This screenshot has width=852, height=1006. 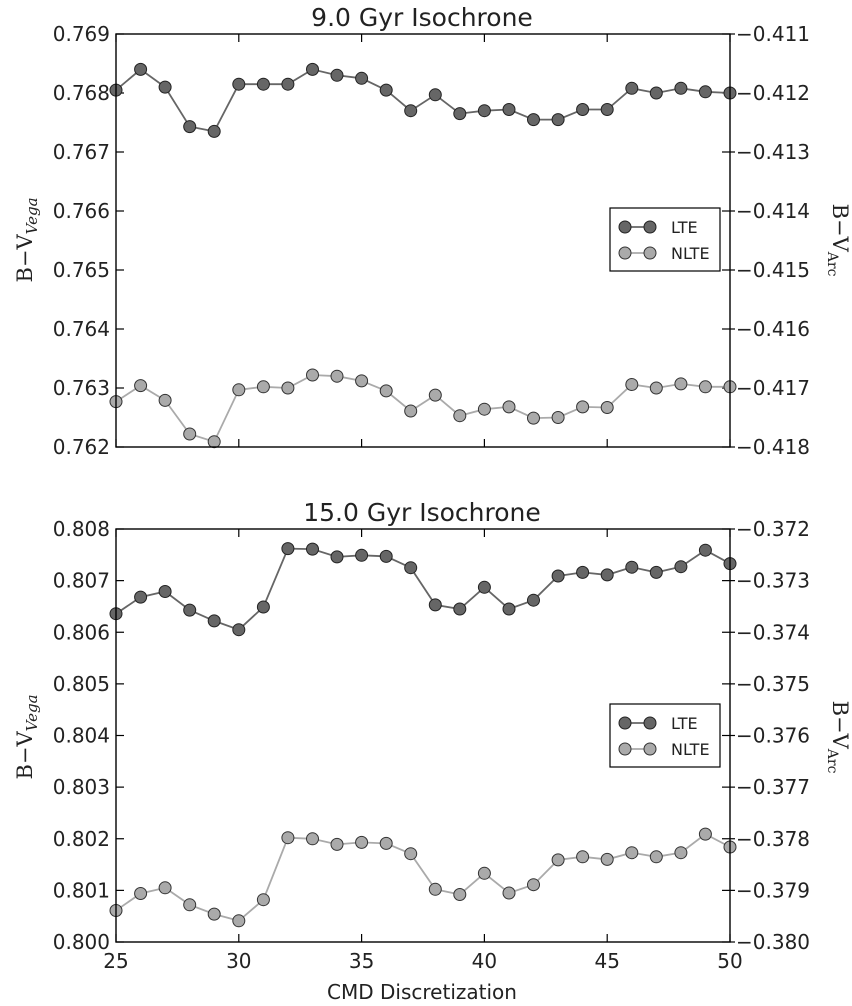 What do you see at coordinates (729, 961) in the screenshot?
I see `x-tick-label: 50` at bounding box center [729, 961].